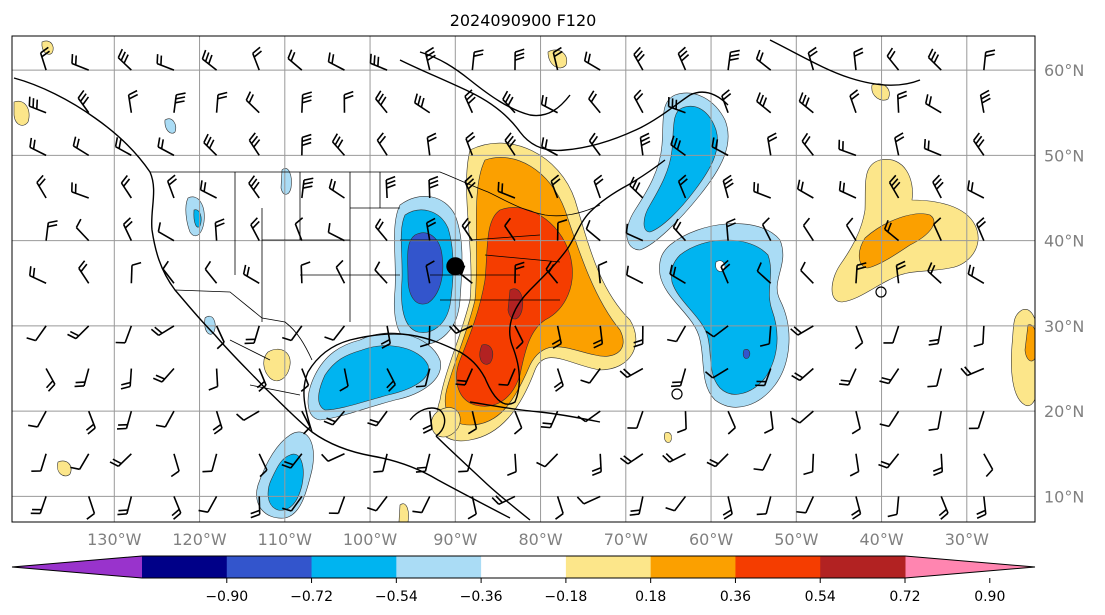  I want to click on coastline-yucatan, so click(427, 422).